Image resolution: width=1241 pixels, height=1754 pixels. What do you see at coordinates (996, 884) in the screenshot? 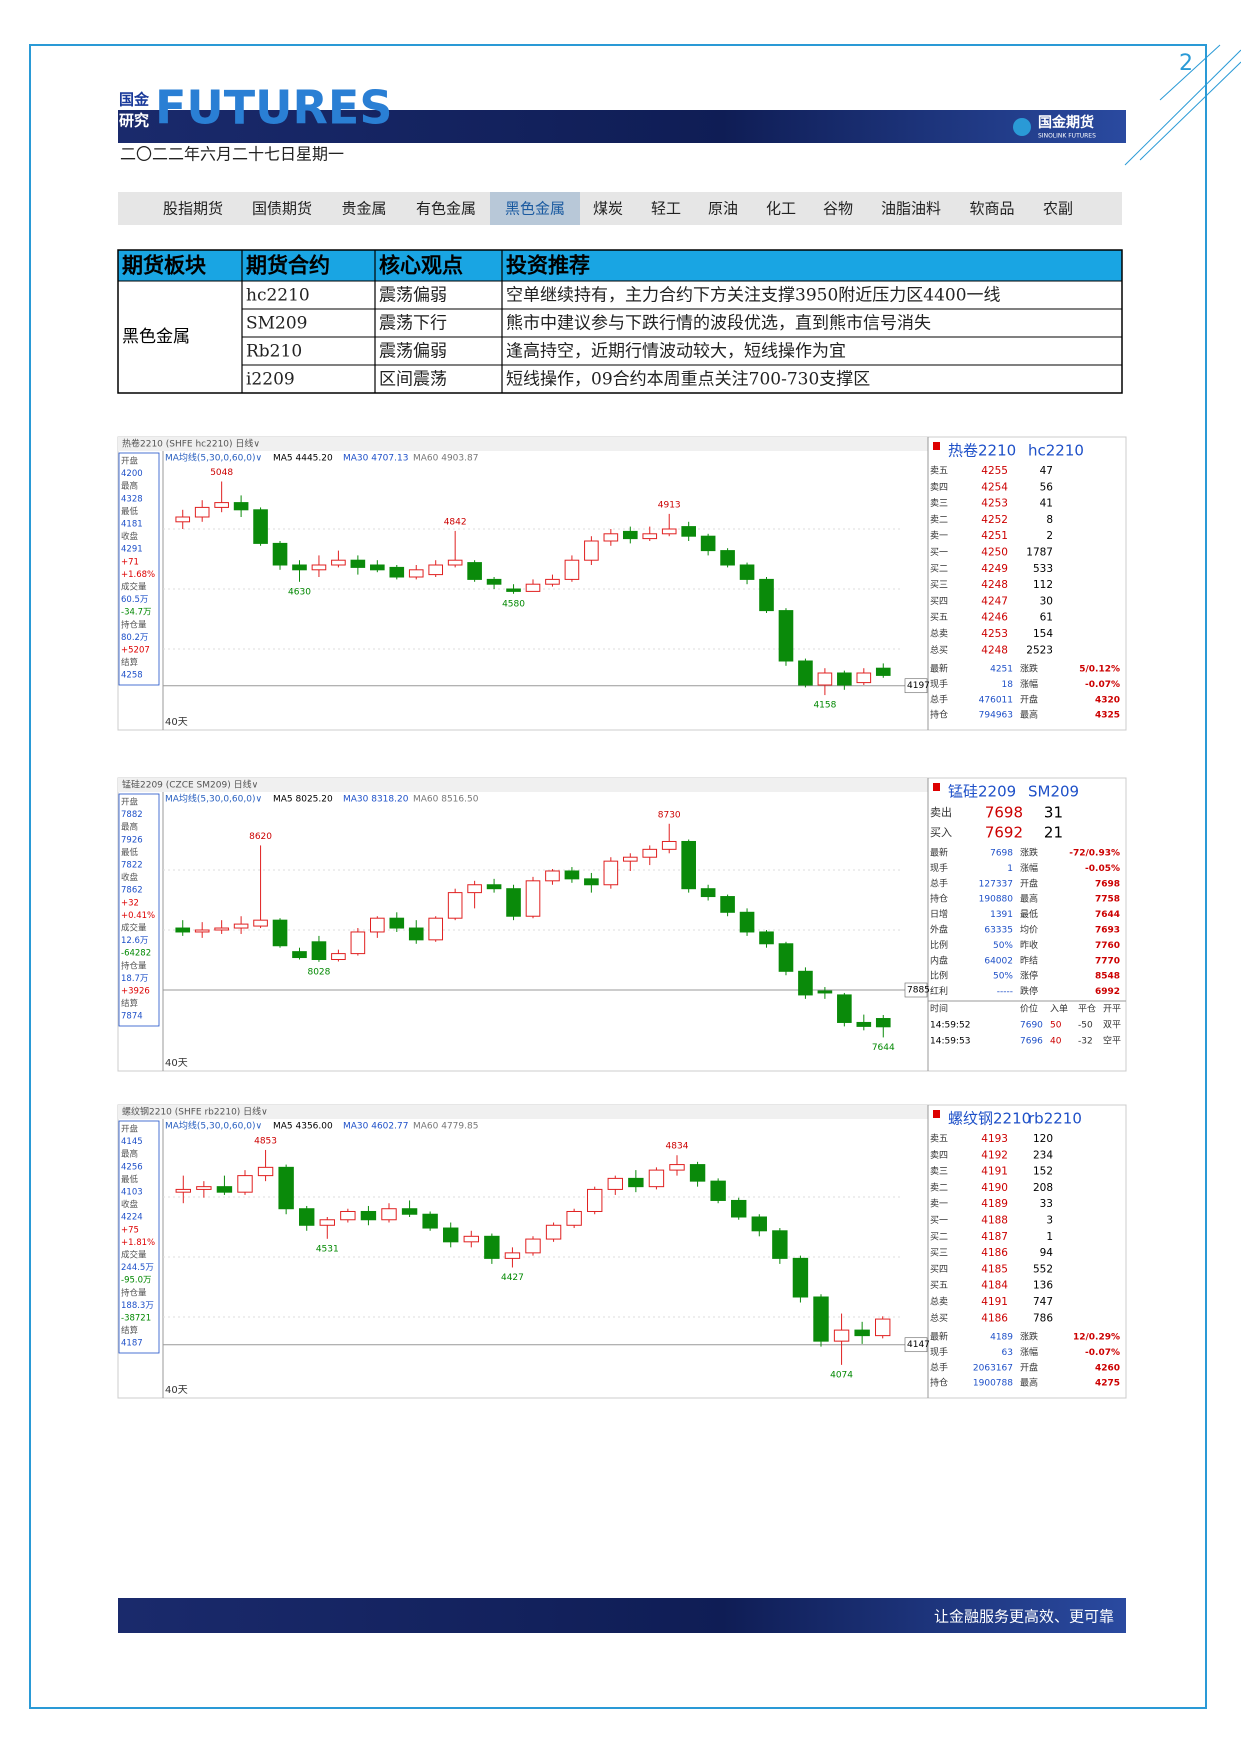
I see `stat-value: 127337` at bounding box center [996, 884].